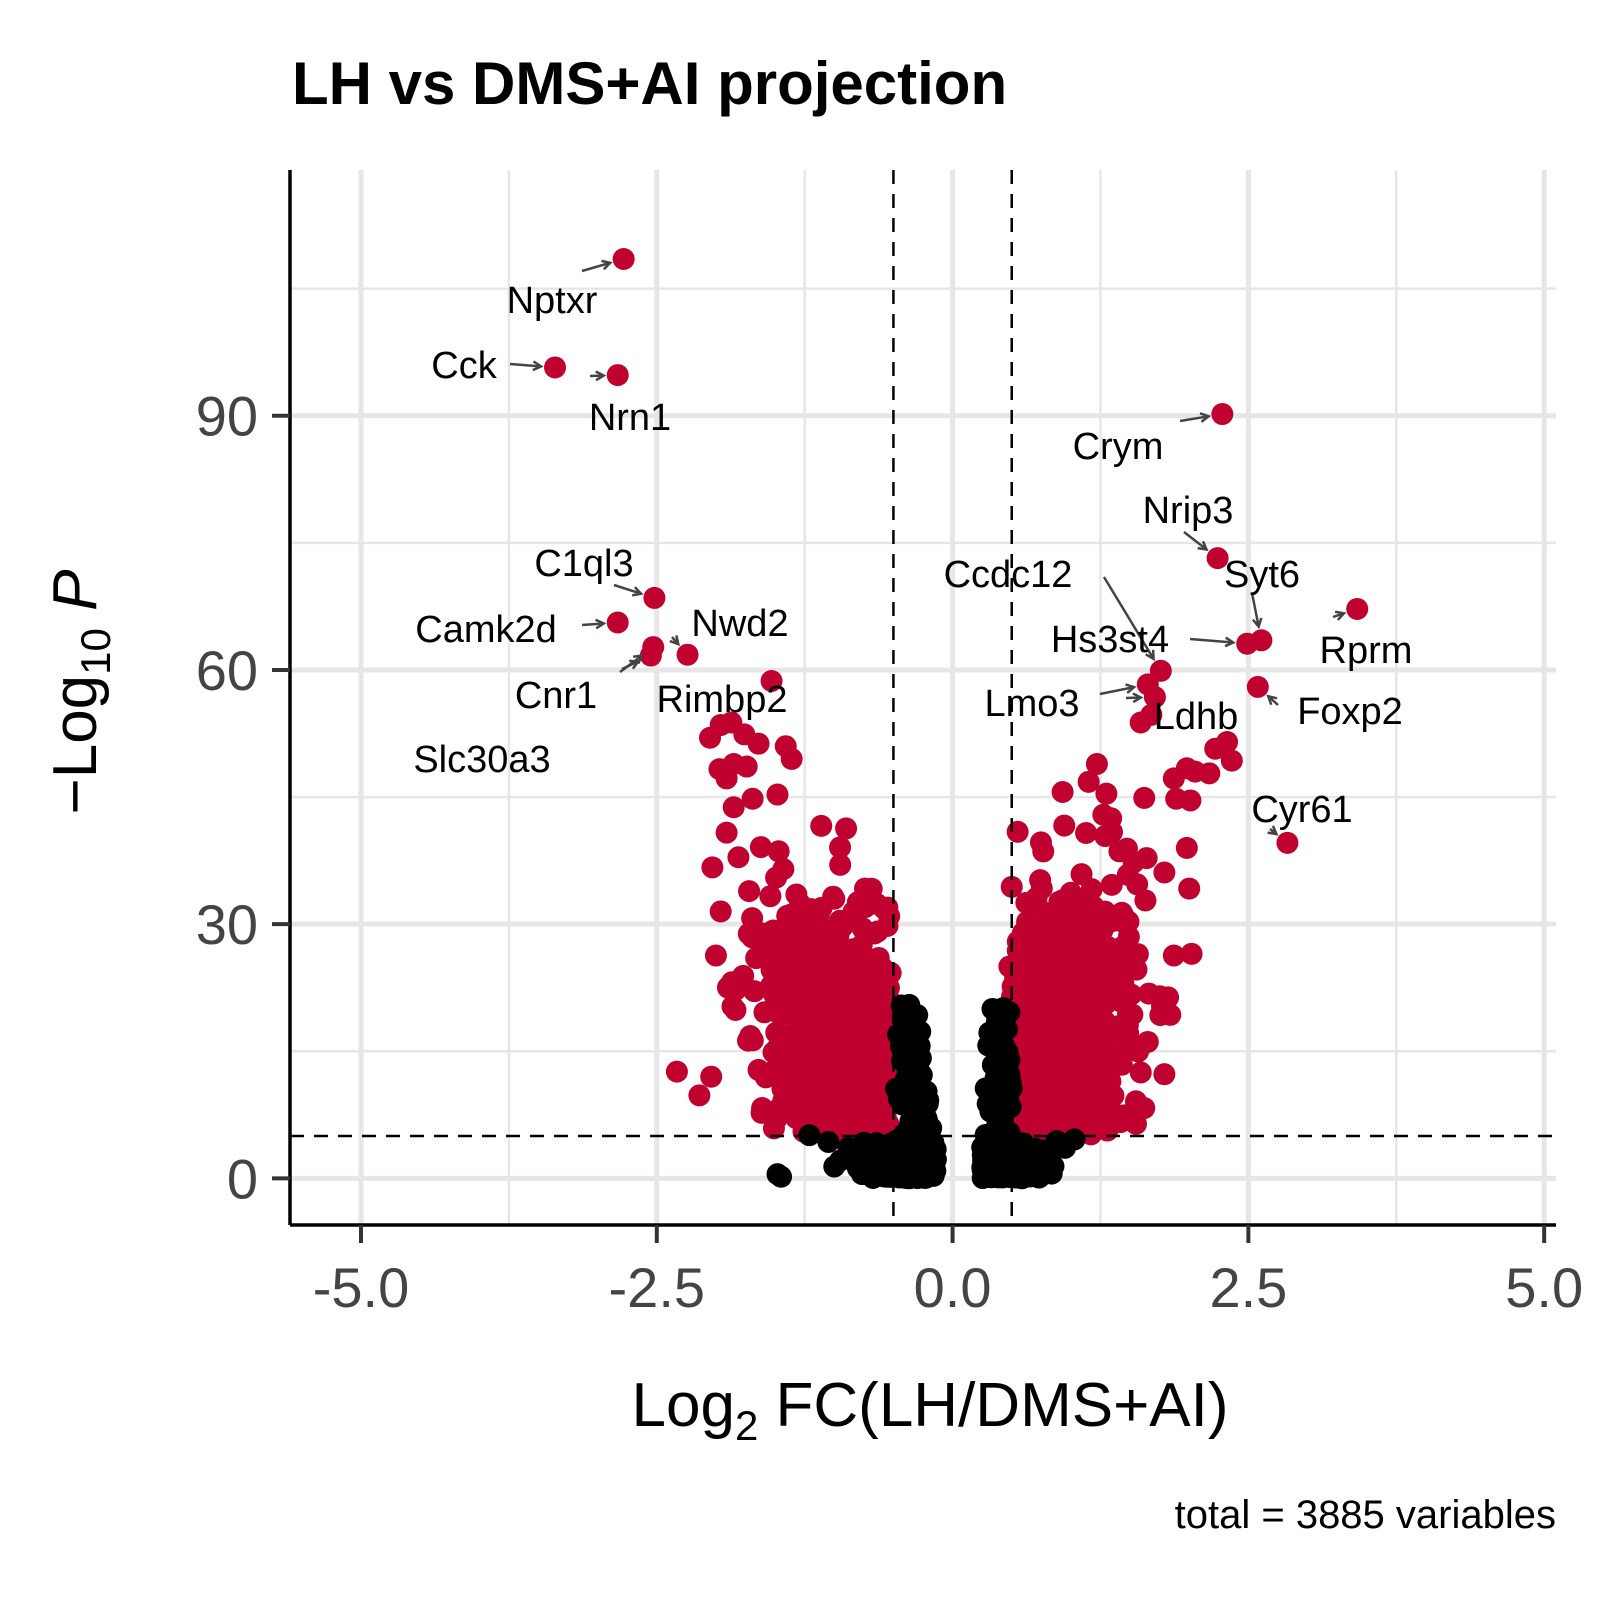 This screenshot has width=1600, height=1600. What do you see at coordinates (607, 265) in the screenshot?
I see `connector-arrow-nptxr` at bounding box center [607, 265].